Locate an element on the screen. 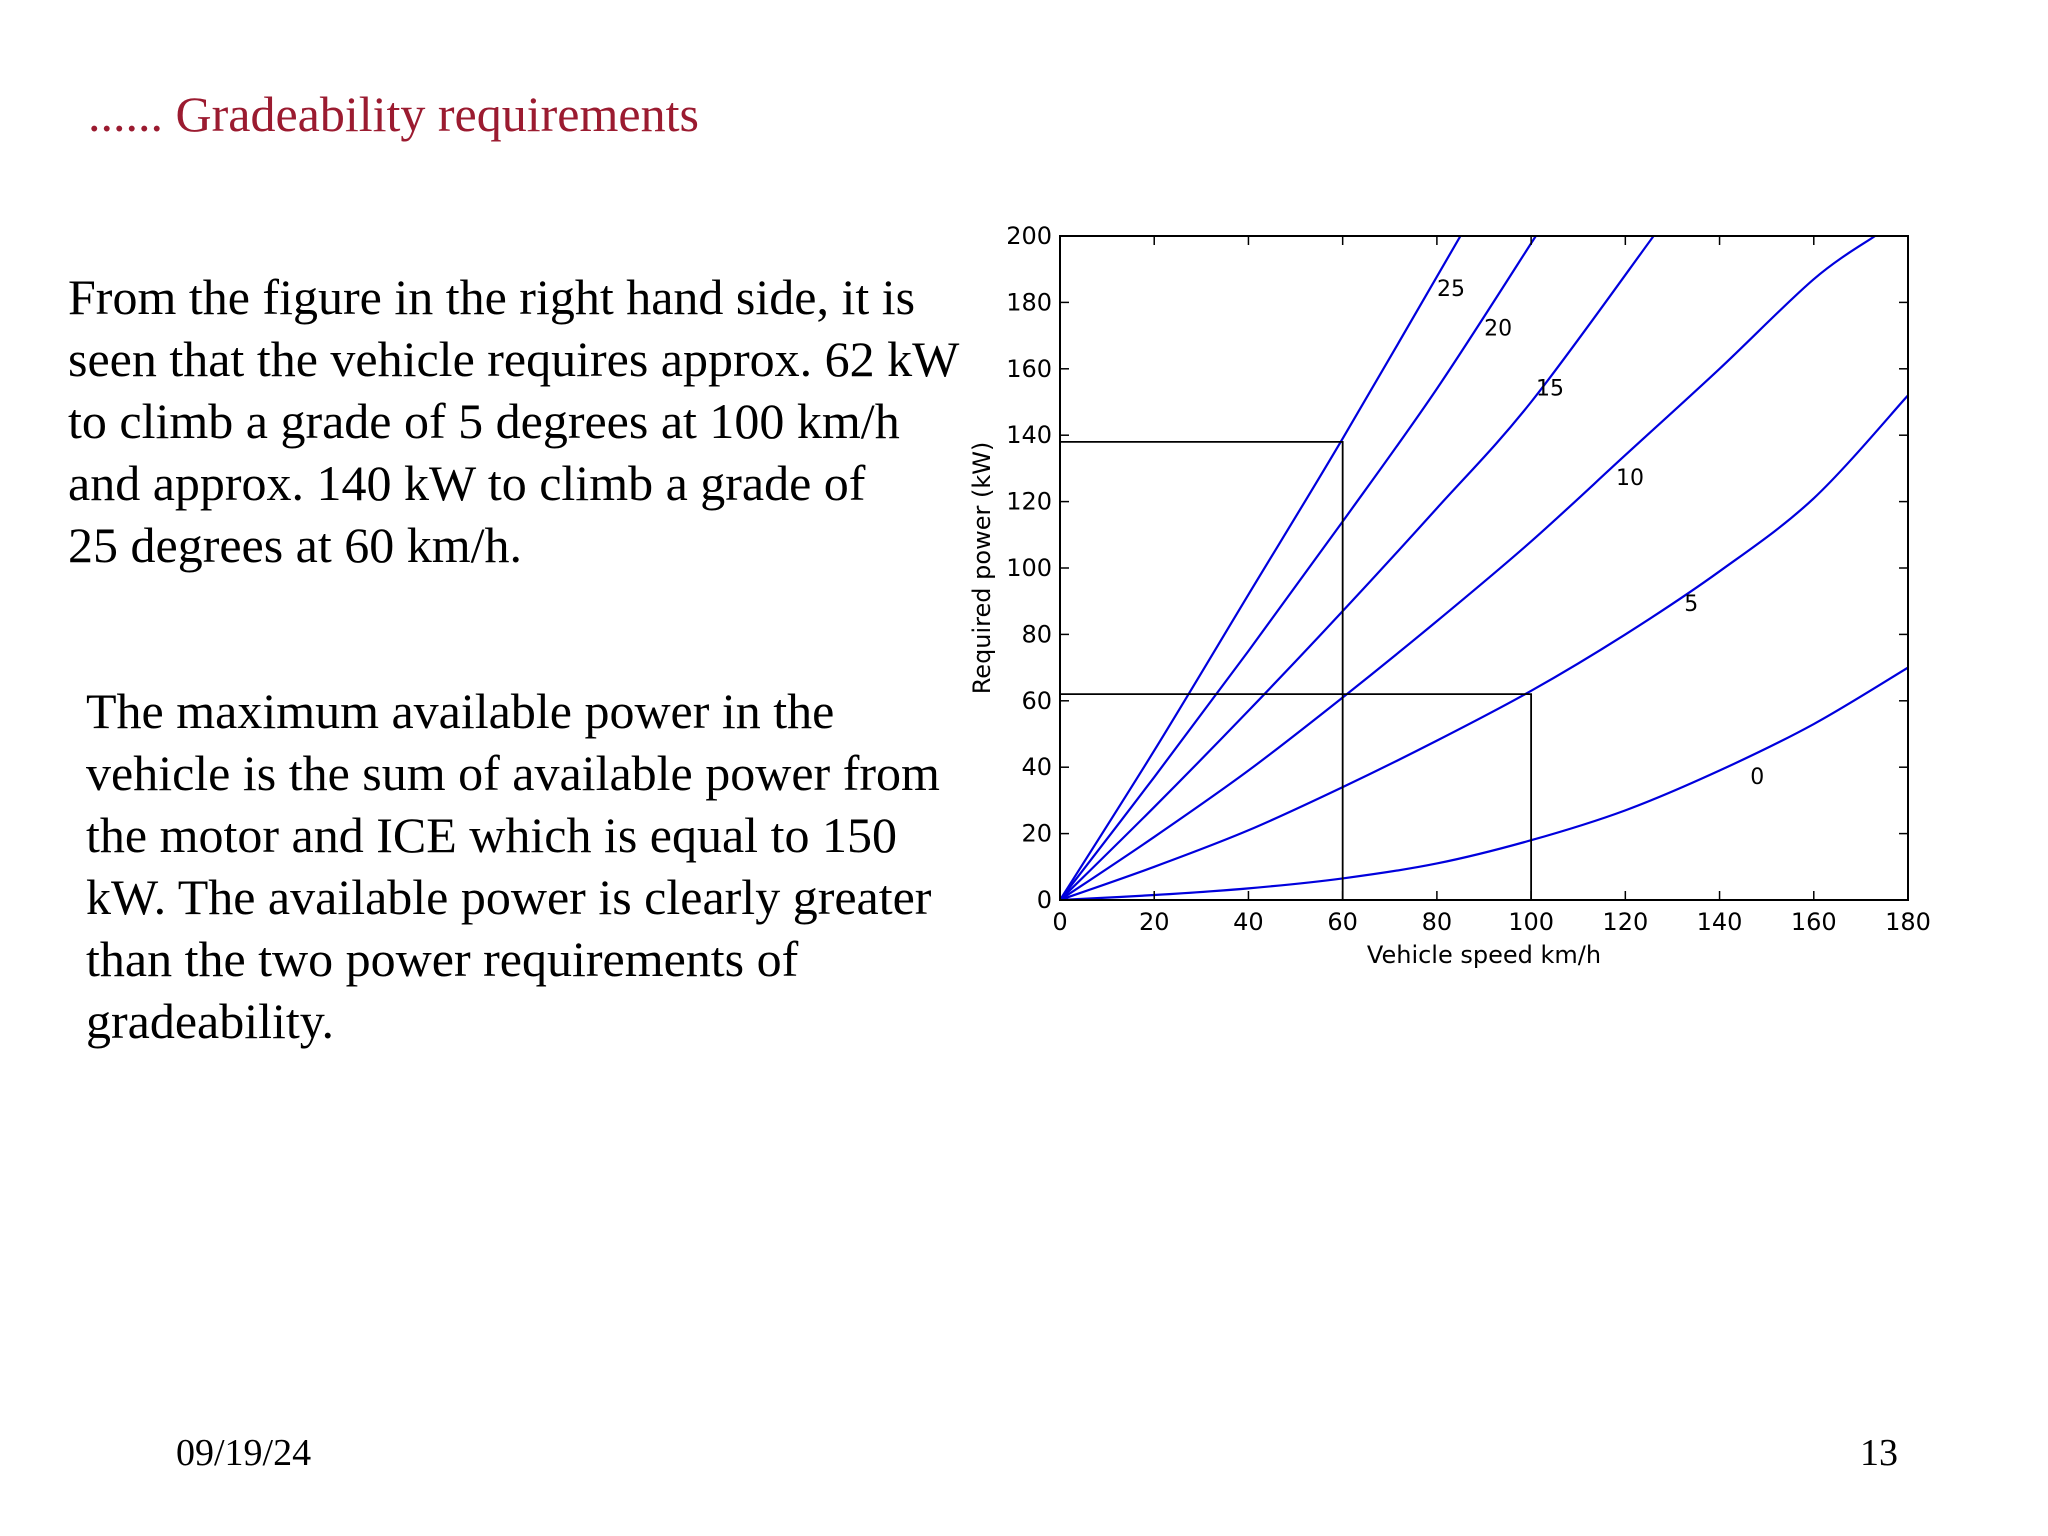  x-tick-label: 0 is located at coordinates (1059, 922).